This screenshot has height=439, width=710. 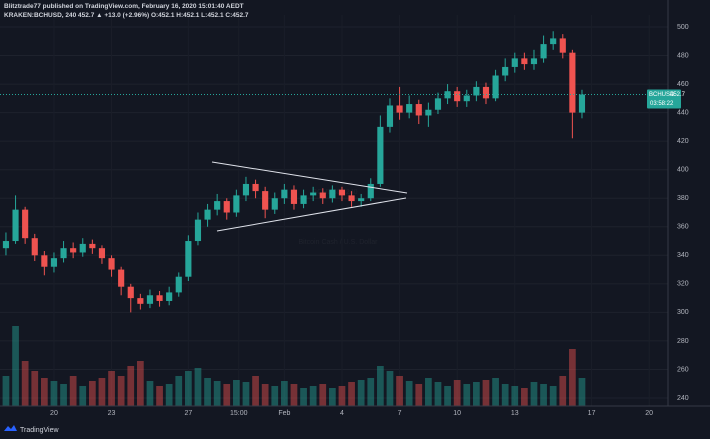 What do you see at coordinates (683, 341) in the screenshot?
I see `y-tick-label: 280` at bounding box center [683, 341].